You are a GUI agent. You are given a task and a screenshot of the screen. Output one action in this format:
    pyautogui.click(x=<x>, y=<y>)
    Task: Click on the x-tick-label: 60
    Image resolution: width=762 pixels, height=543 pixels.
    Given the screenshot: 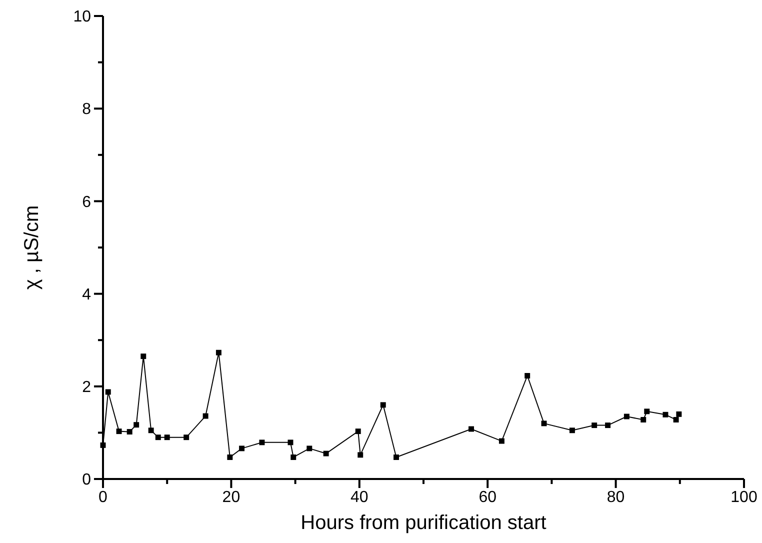 What is the action you would take?
    pyautogui.click(x=487, y=497)
    